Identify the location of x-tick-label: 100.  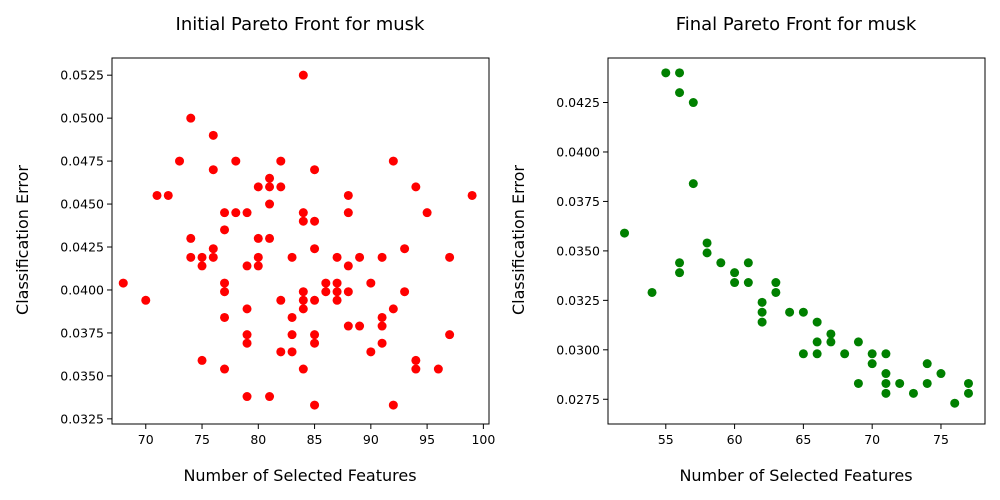
(483, 439).